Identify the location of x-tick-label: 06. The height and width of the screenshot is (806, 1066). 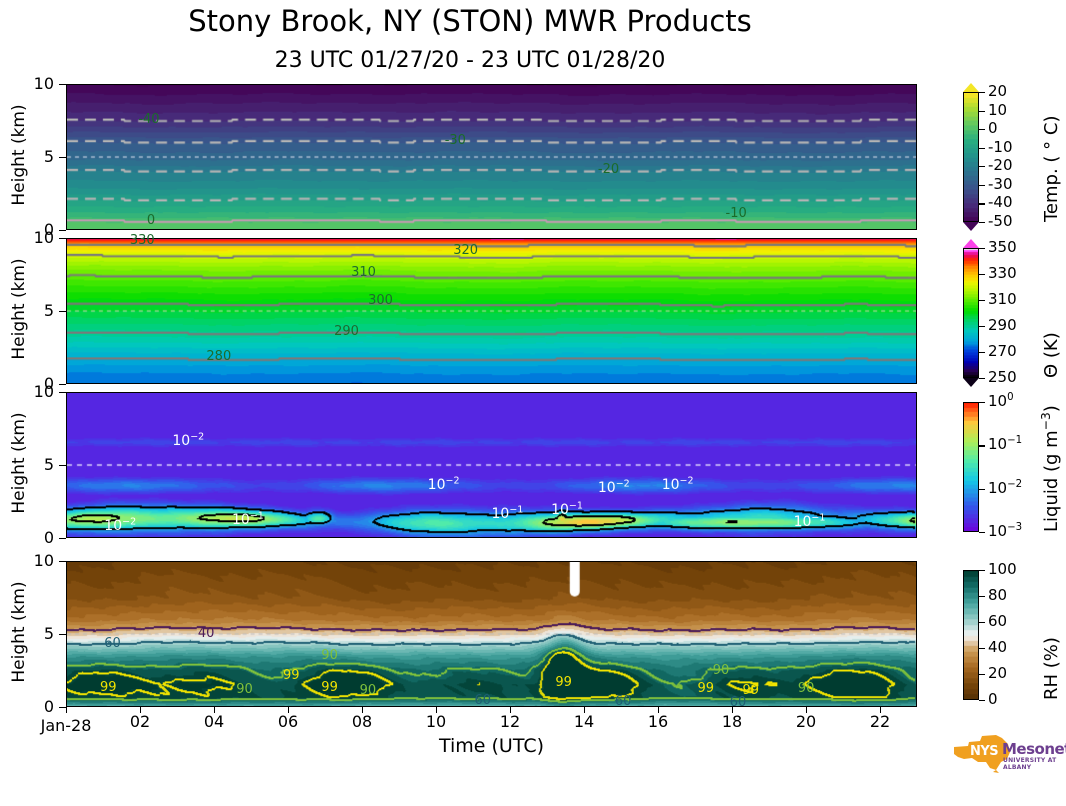
(288, 721).